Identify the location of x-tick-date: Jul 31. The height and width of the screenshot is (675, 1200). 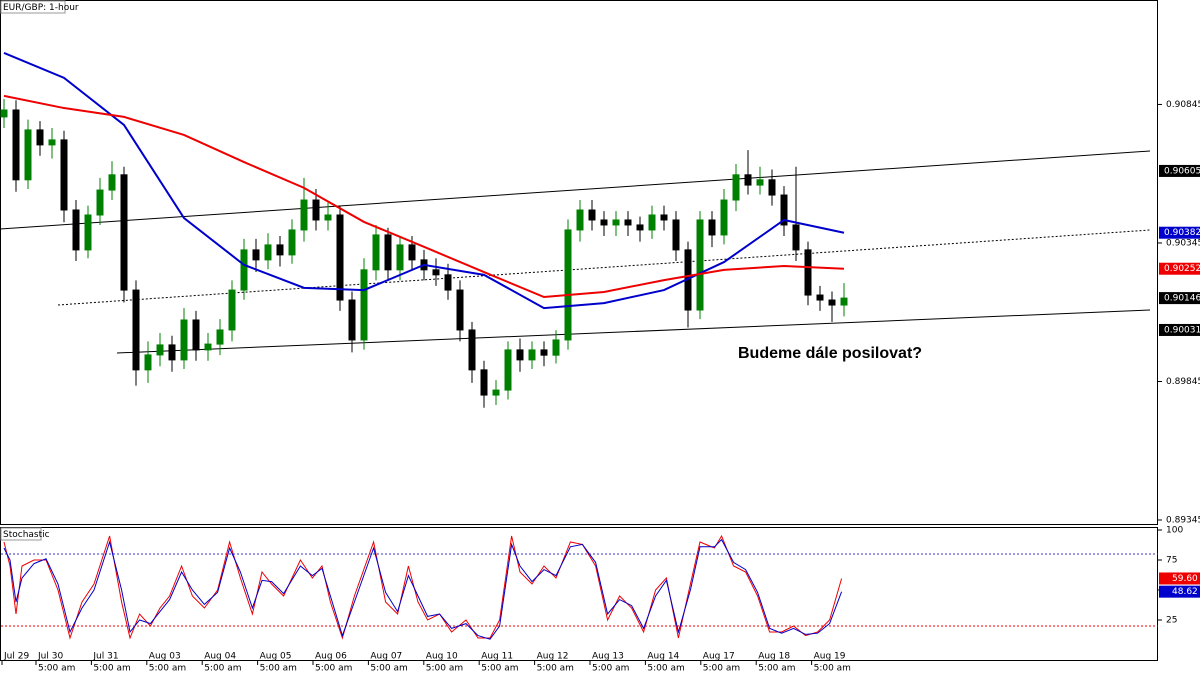
(105, 657).